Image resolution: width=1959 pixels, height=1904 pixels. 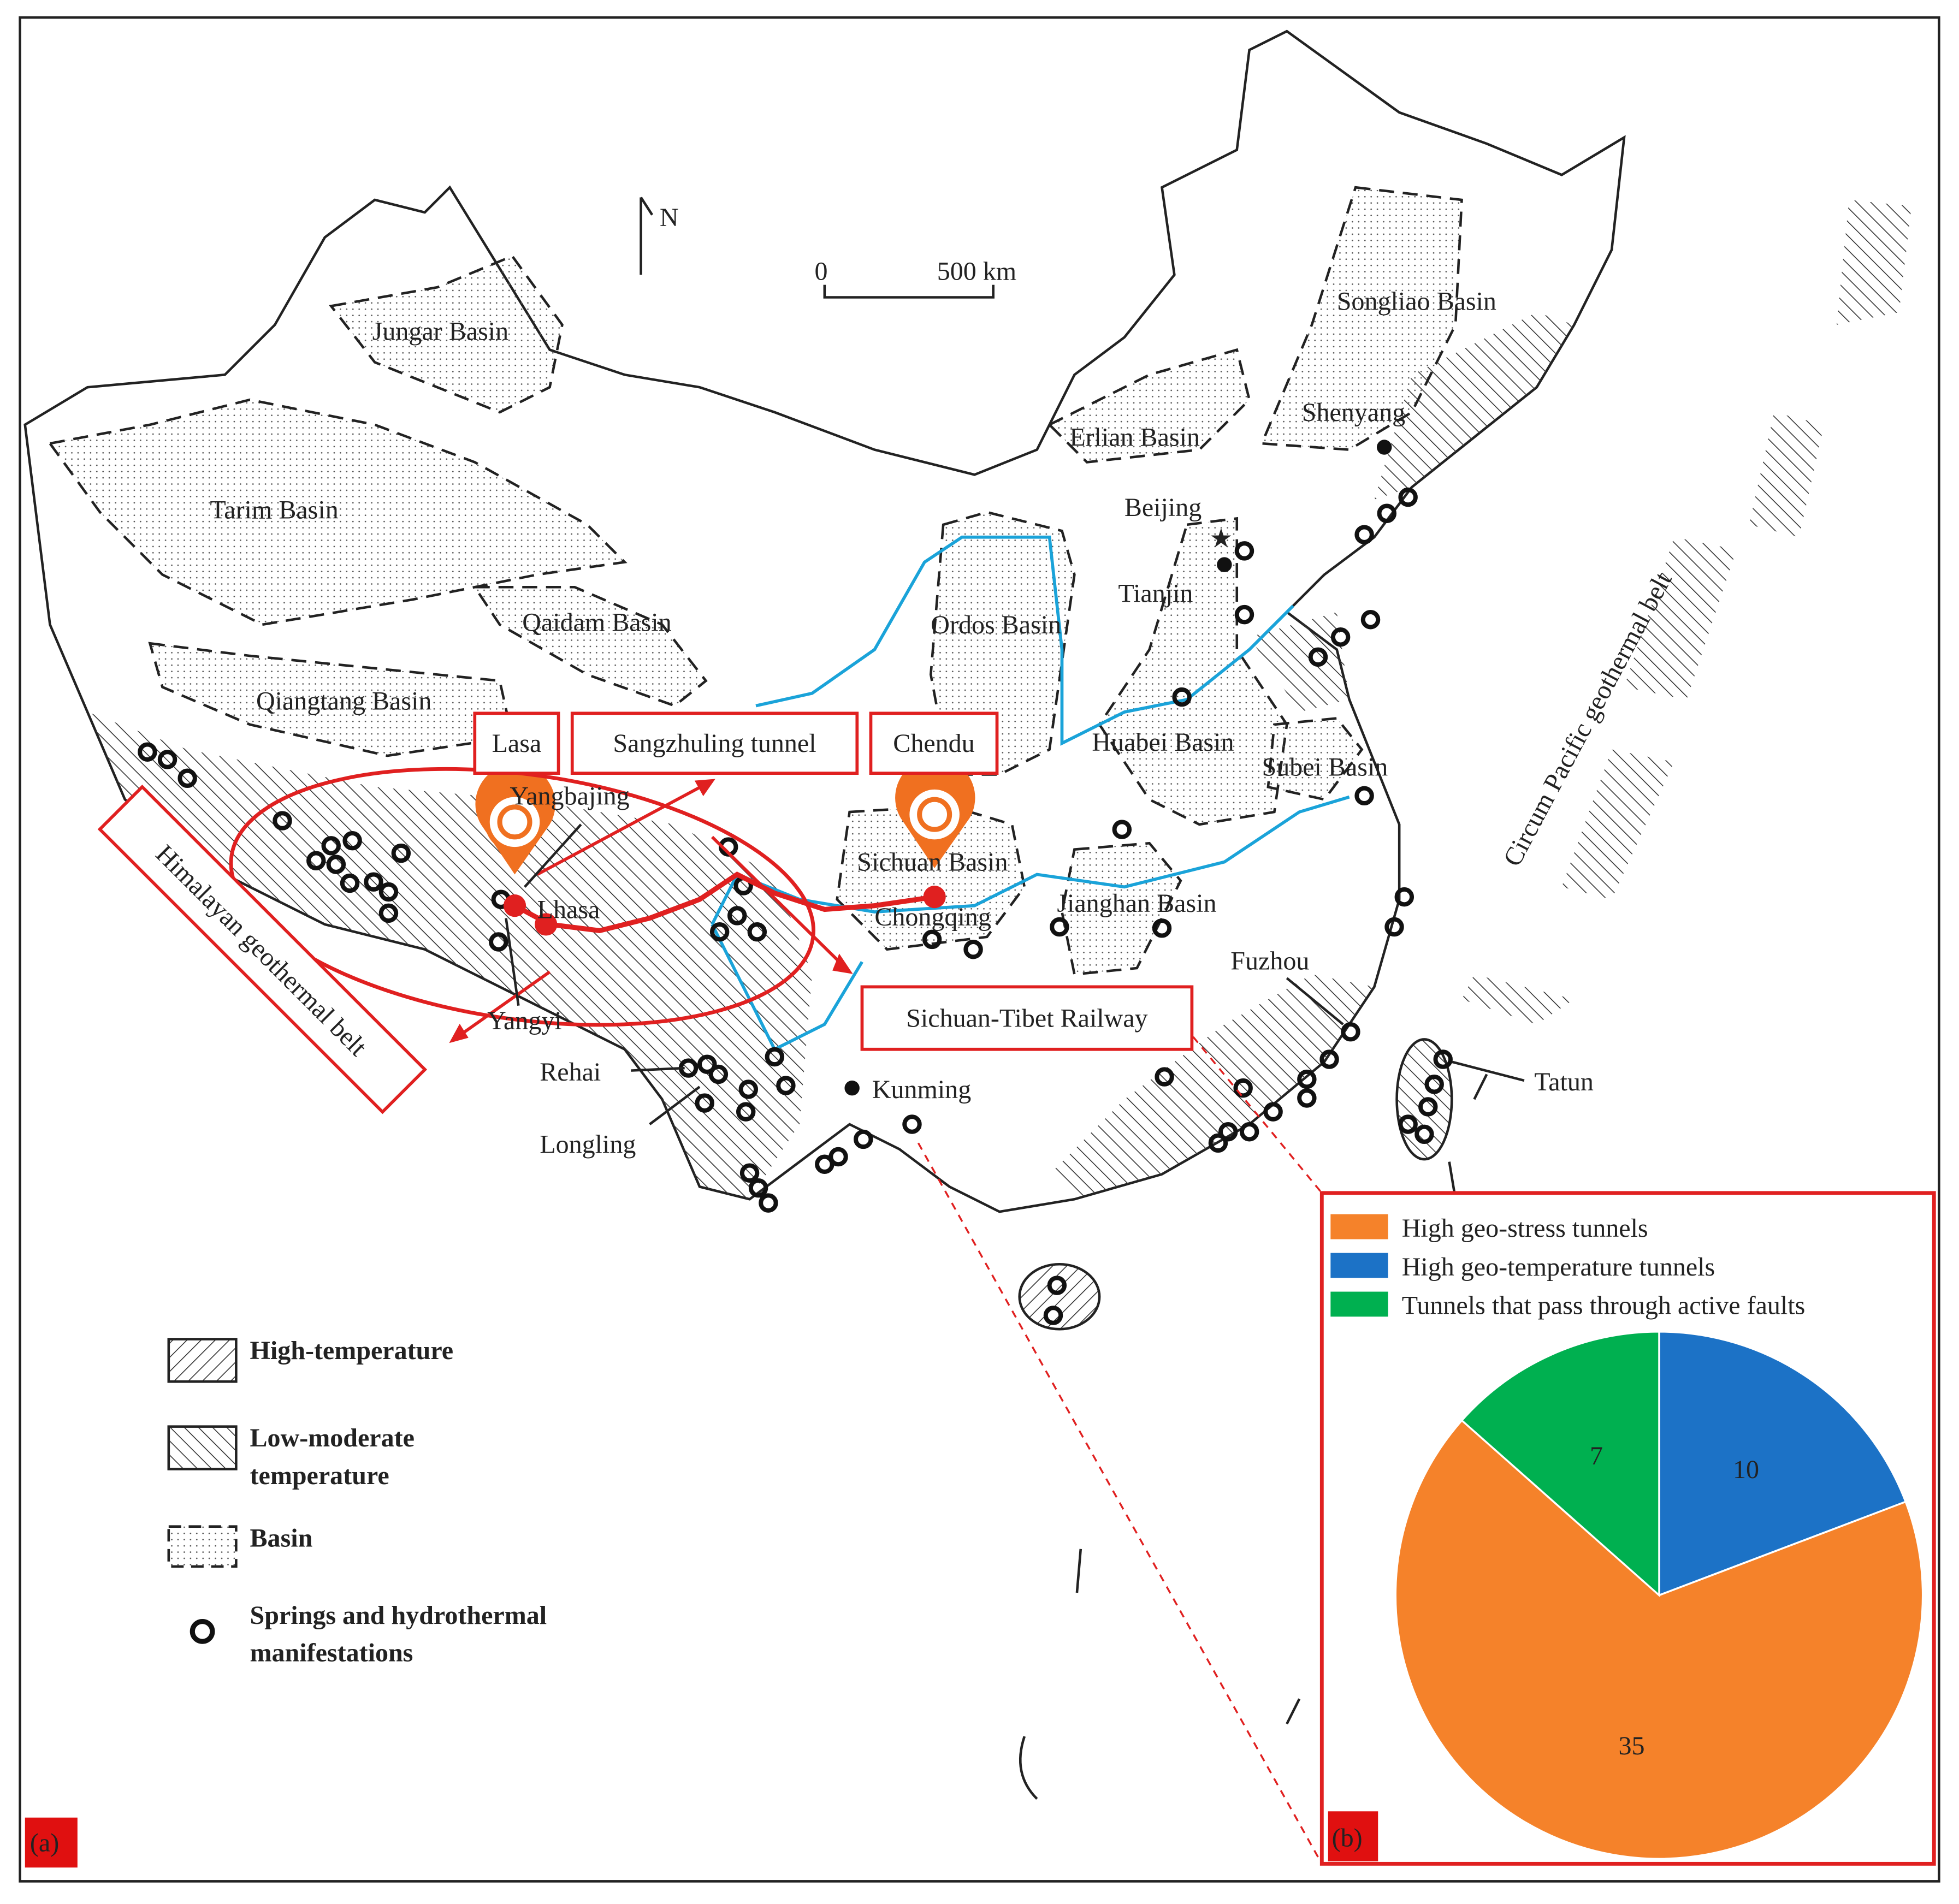 What do you see at coordinates (568, 909) in the screenshot?
I see `map-label: Lhasa` at bounding box center [568, 909].